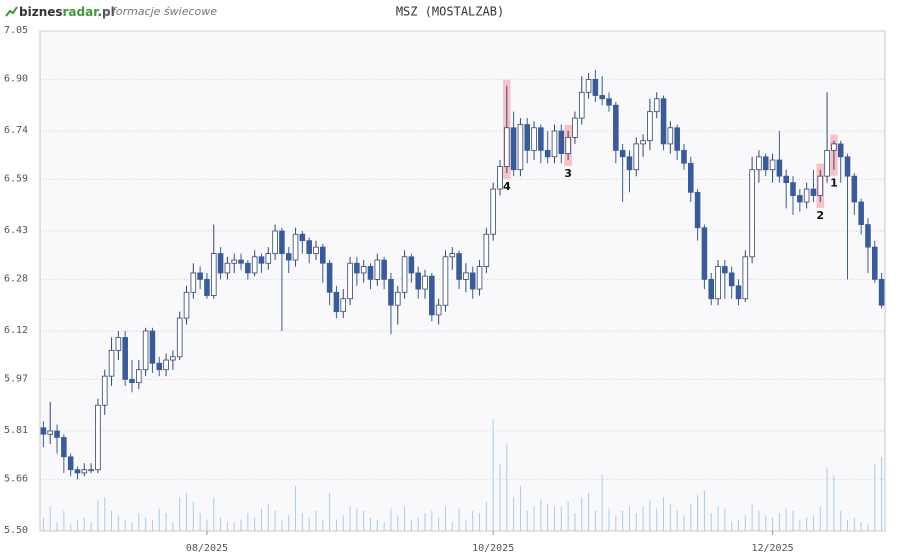 Image resolution: width=900 pixels, height=560 pixels. What do you see at coordinates (772, 548) in the screenshot?
I see `x-tick-label: 12/2025` at bounding box center [772, 548].